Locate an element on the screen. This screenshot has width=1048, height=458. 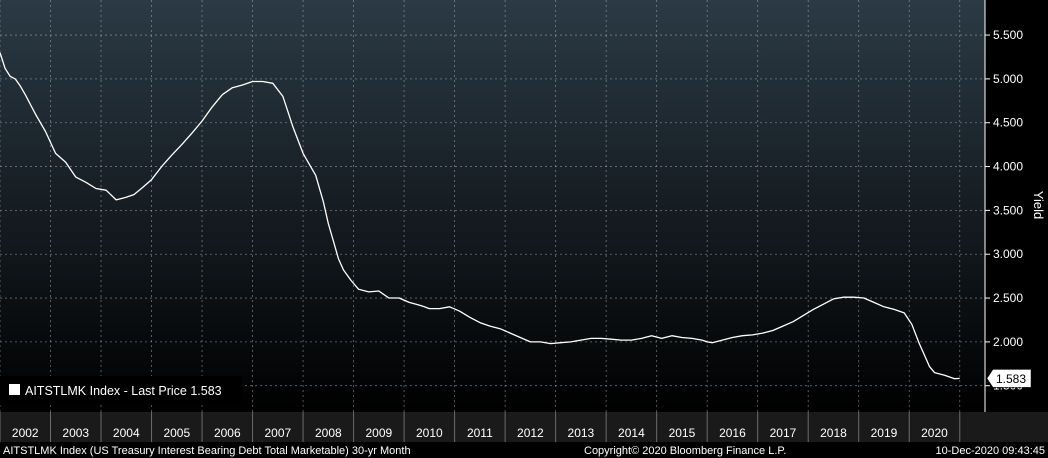
x-tick-label: 2010 is located at coordinates (429, 433).